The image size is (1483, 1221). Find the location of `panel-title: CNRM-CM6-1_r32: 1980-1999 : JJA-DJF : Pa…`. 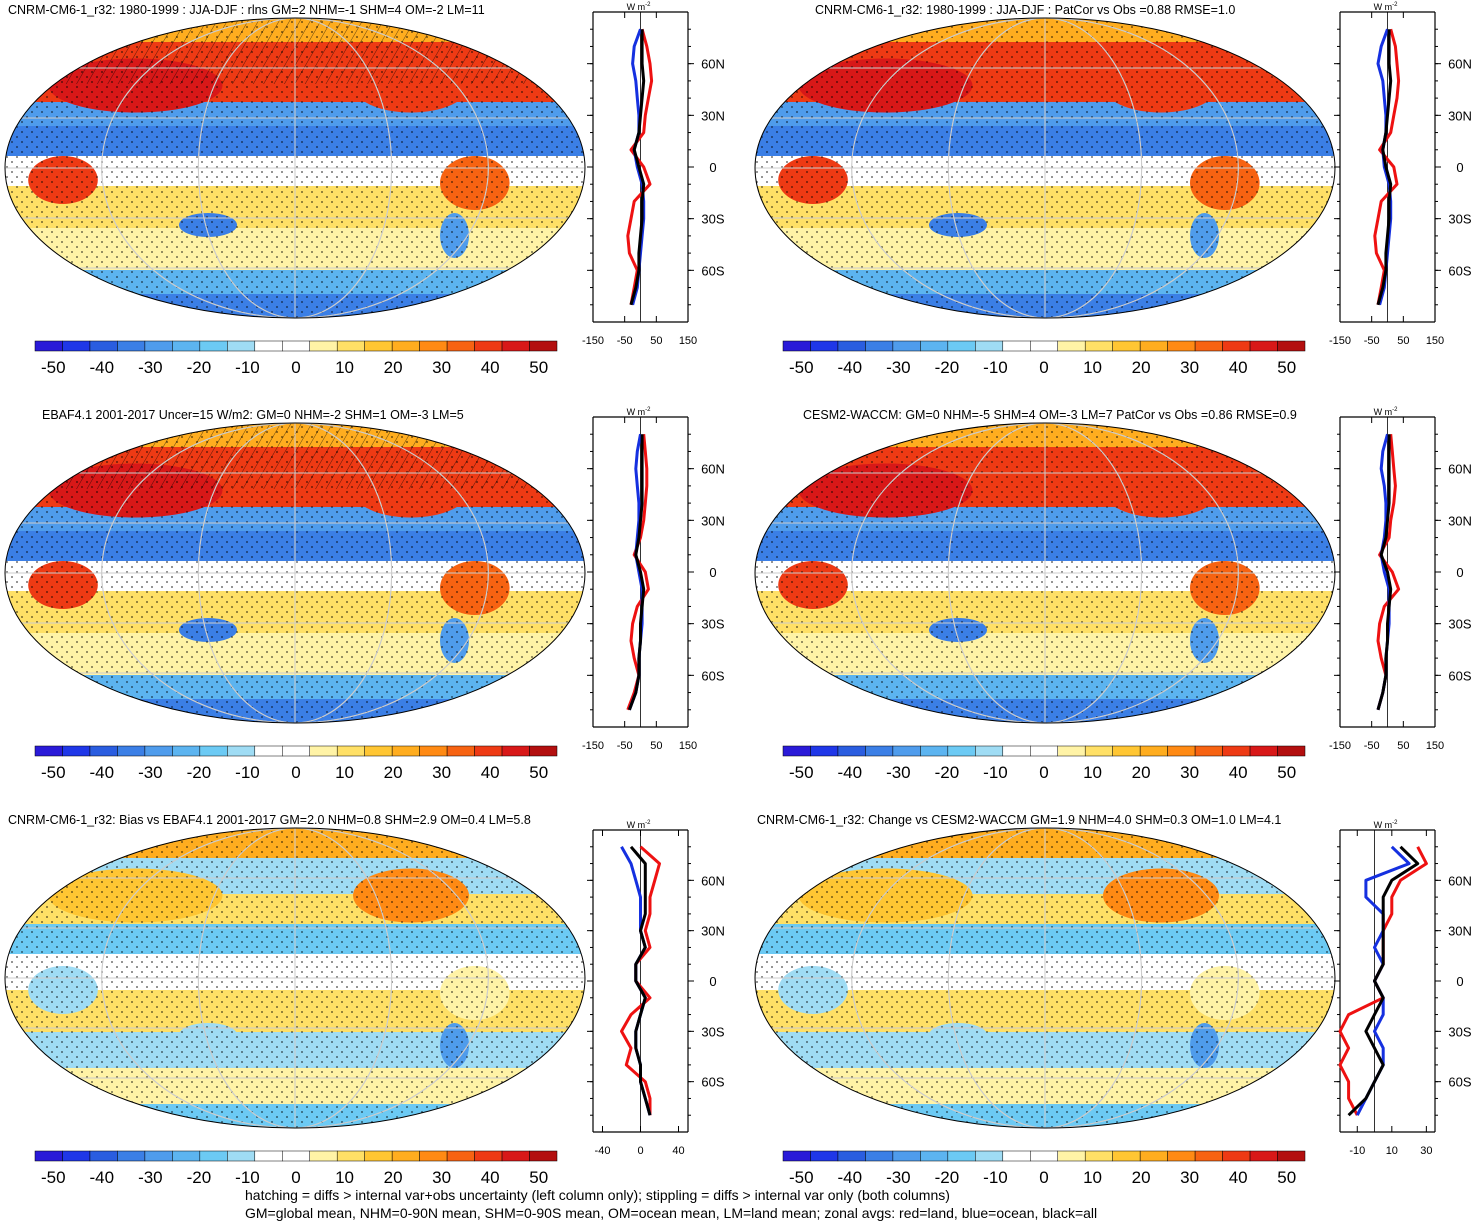

panel-title: CNRM-CM6-1_r32: 1980-1999 : JJA-DJF : Pa… is located at coordinates (1025, 10).